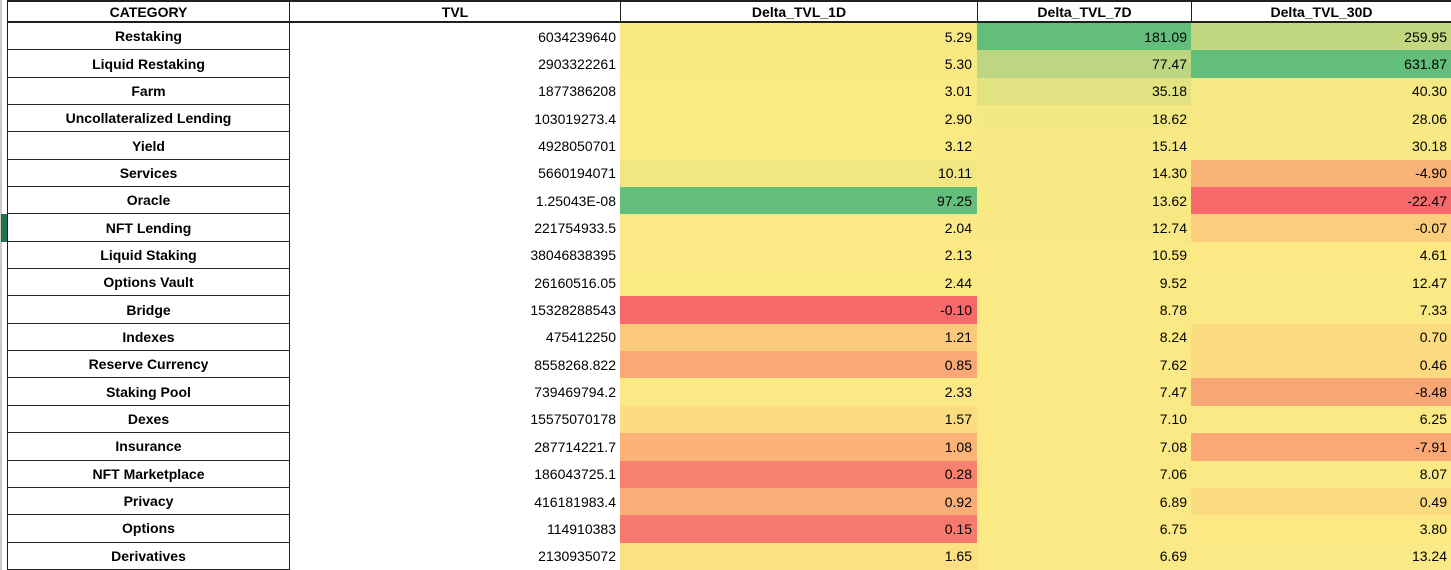 Image resolution: width=1451 pixels, height=570 pixels. What do you see at coordinates (1084, 173) in the screenshot?
I see `delta-tvl-7d-cell: 14.30` at bounding box center [1084, 173].